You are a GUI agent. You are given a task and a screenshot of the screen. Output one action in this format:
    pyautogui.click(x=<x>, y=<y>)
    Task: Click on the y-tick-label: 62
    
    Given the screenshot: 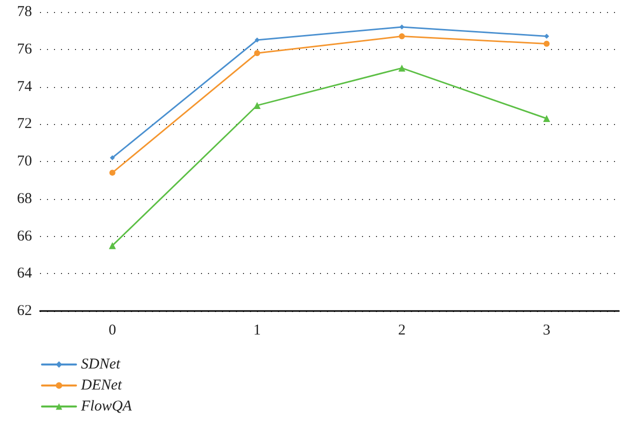 What is the action you would take?
    pyautogui.click(x=24, y=311)
    